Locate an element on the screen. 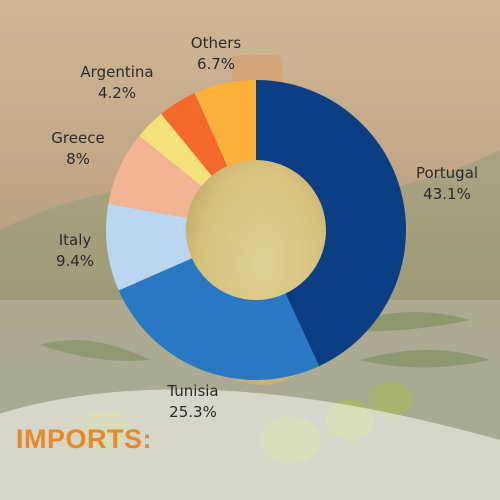 The height and width of the screenshot is (500, 500). label-tunisia-name: Tunisia is located at coordinates (192, 391).